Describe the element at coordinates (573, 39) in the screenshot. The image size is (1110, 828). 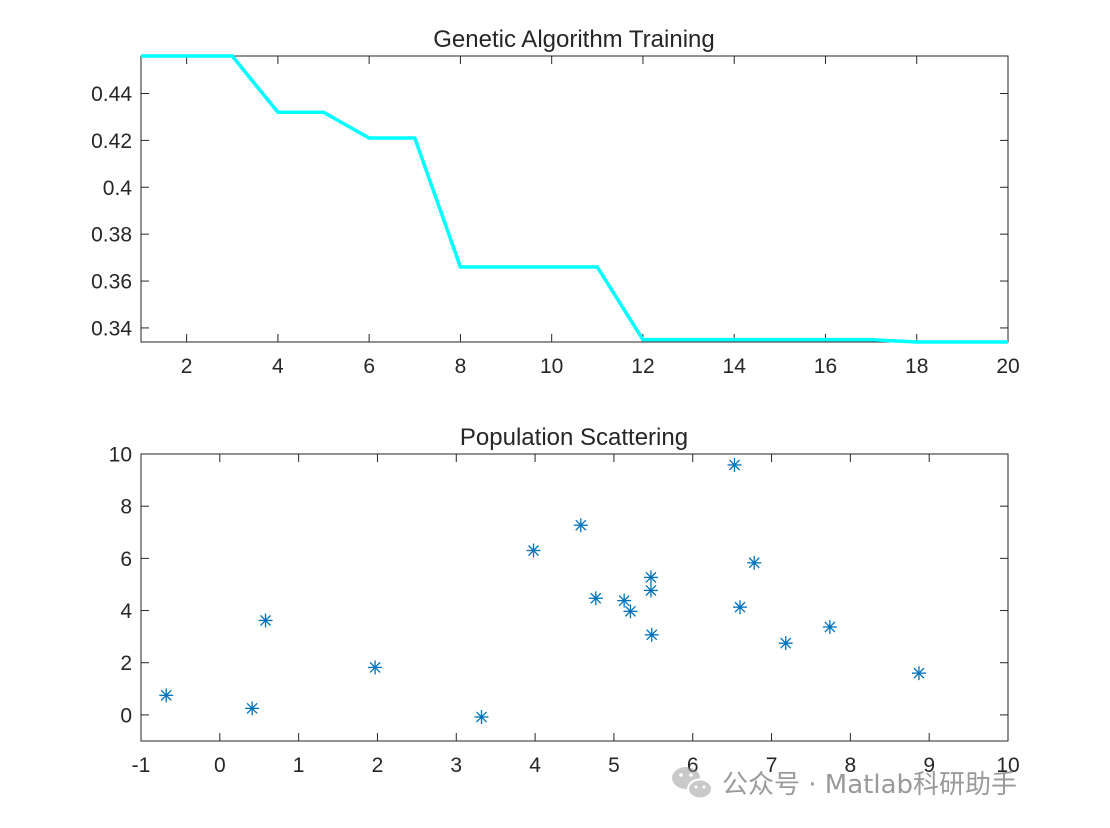
I see `training-title: Genetic Algorithm Training` at that location.